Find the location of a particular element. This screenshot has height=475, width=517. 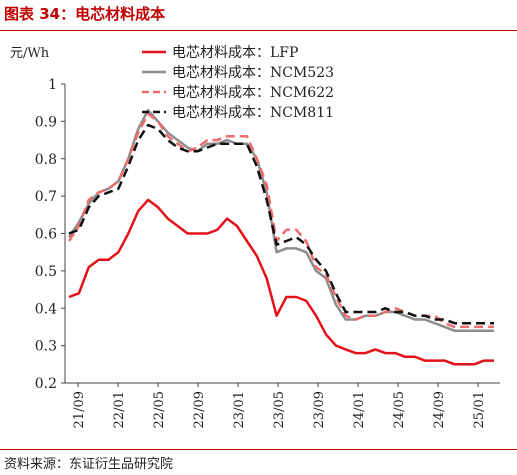

x-tick-label: 24/05 is located at coordinates (399, 409).